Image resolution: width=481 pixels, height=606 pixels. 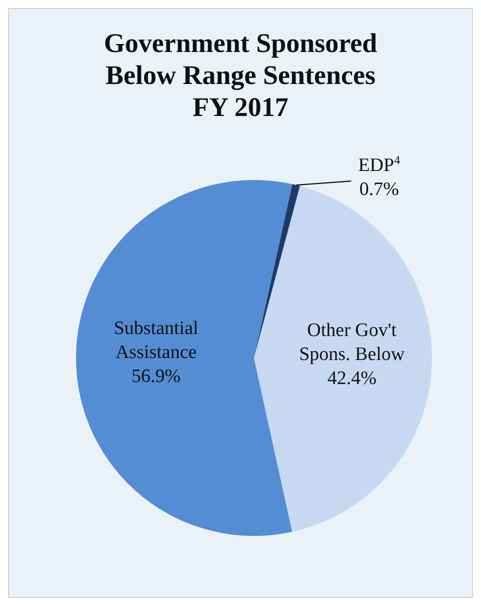 I want to click on slice-label: Substantial Assistance, so click(x=156, y=340).